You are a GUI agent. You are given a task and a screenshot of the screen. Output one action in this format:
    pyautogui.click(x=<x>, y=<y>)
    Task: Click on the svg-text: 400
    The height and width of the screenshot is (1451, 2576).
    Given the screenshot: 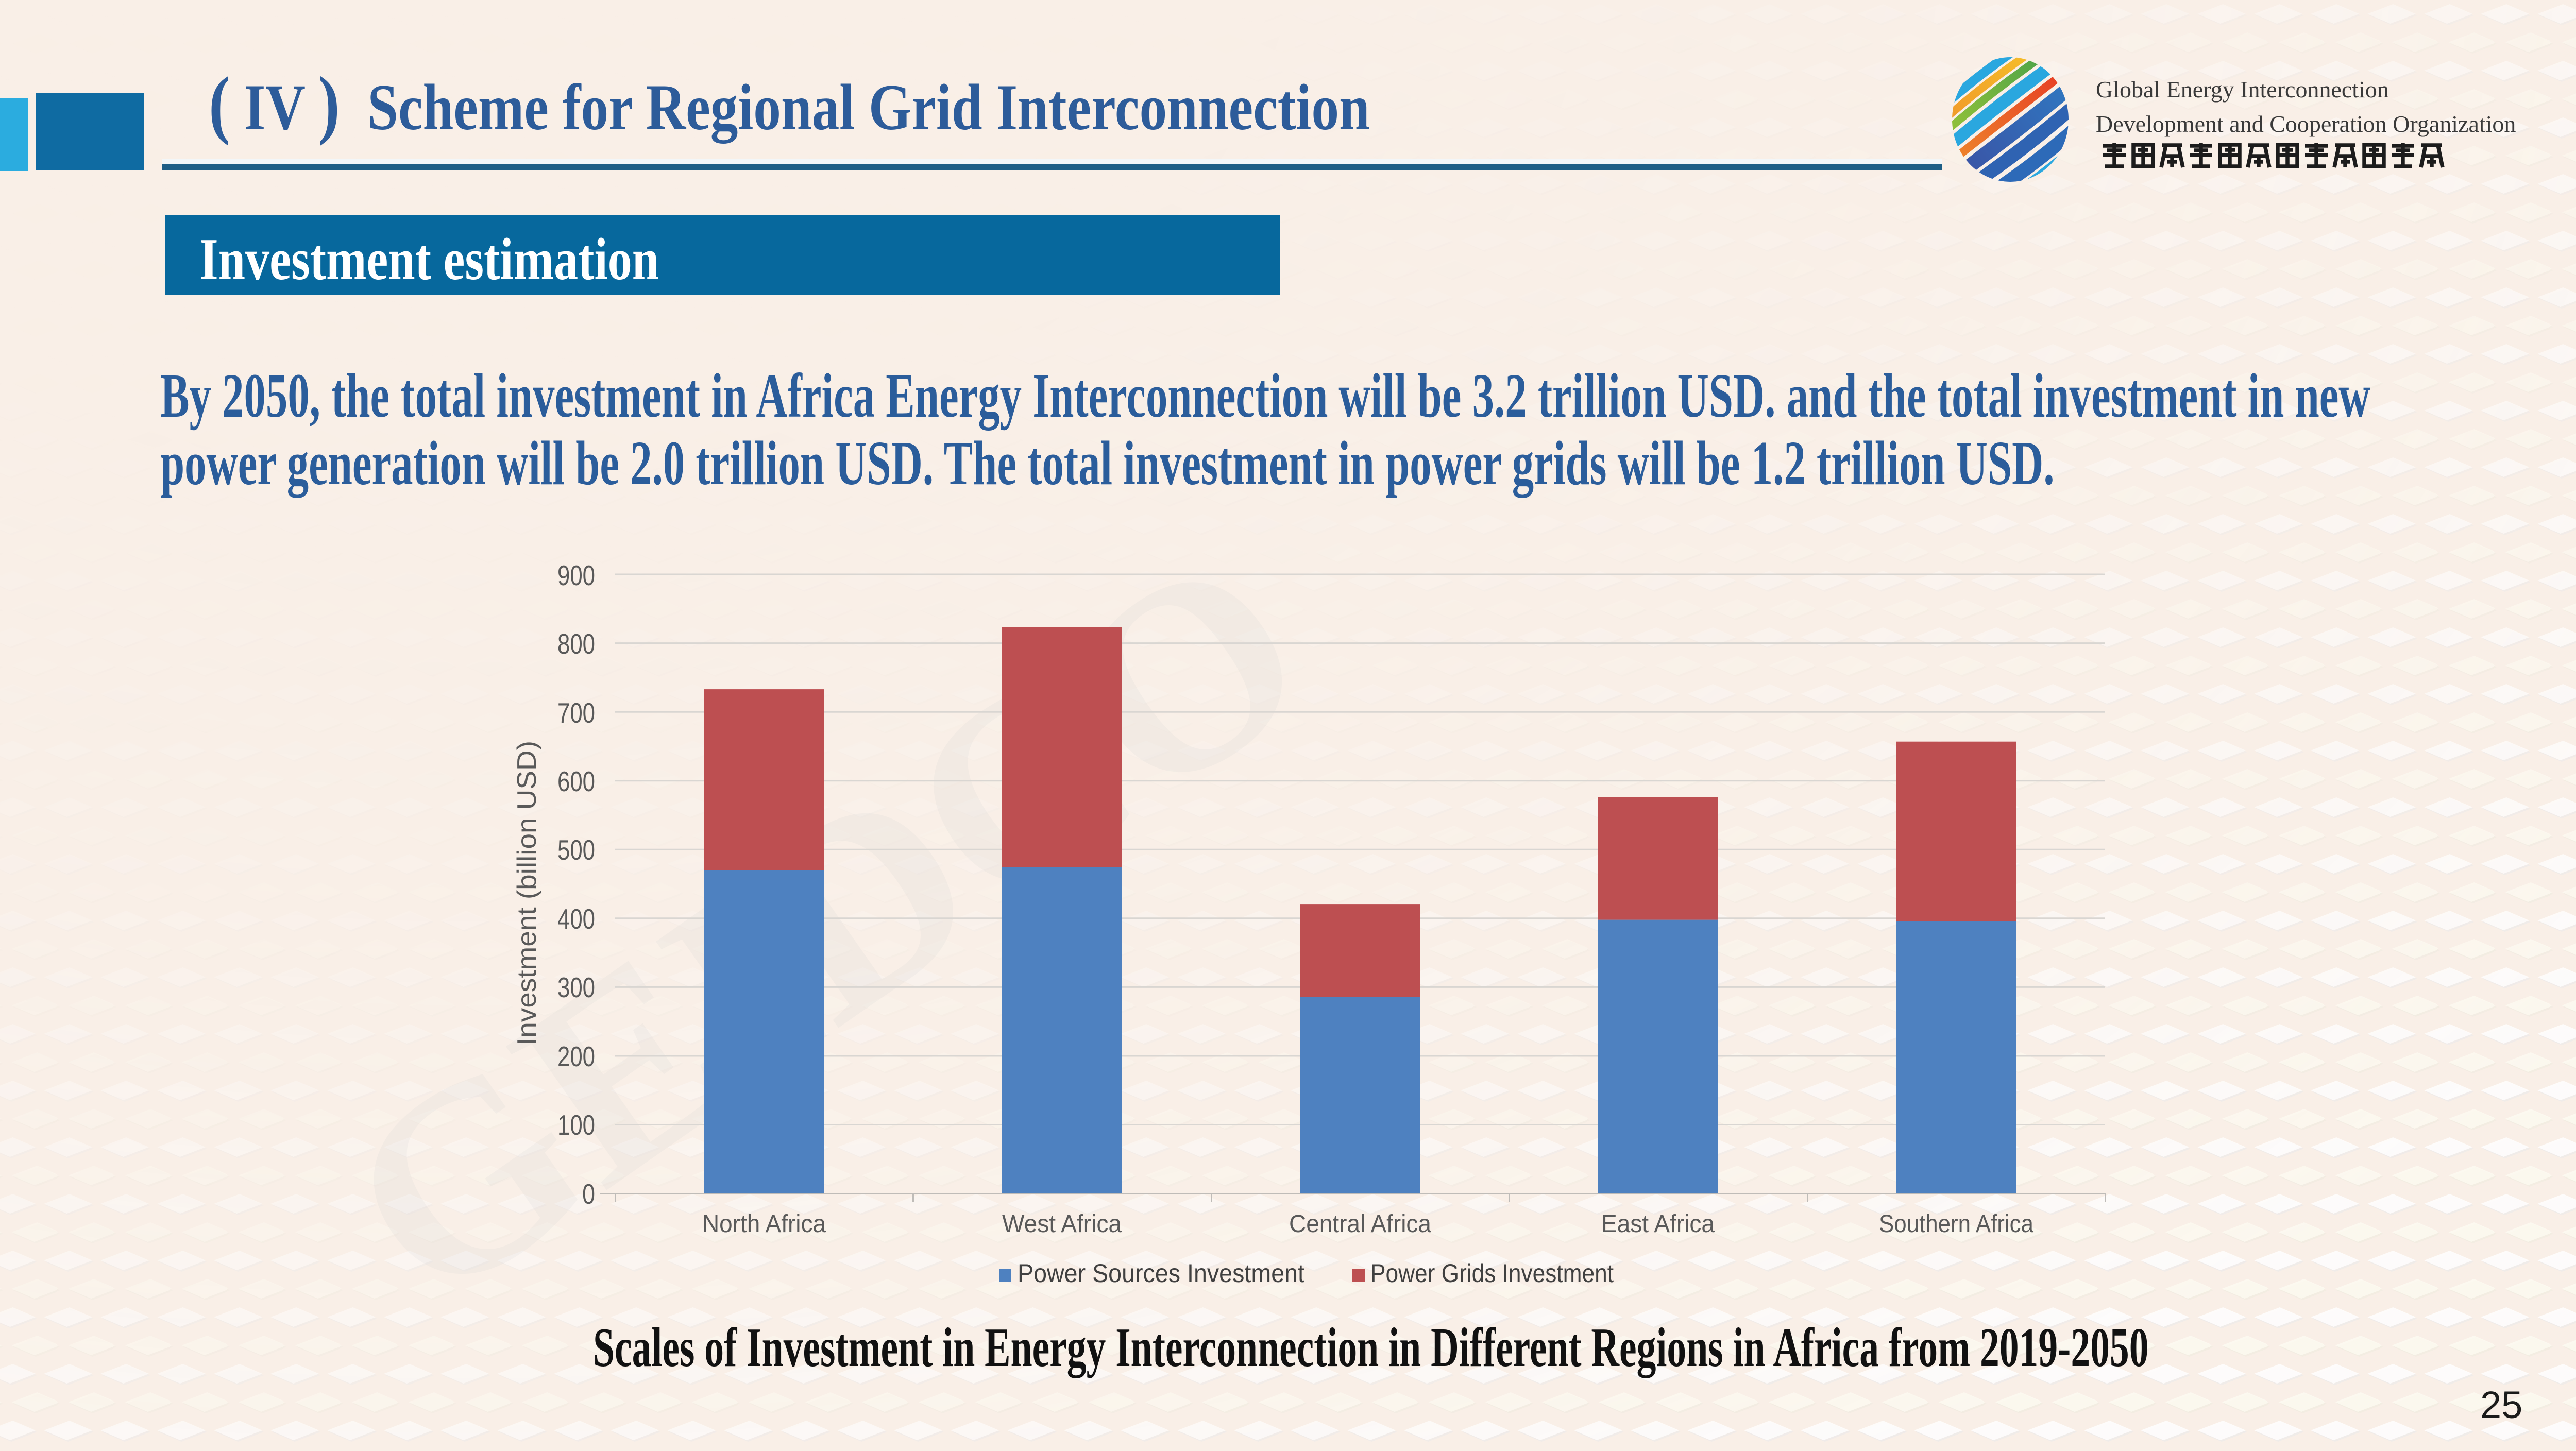 What is the action you would take?
    pyautogui.click(x=576, y=919)
    